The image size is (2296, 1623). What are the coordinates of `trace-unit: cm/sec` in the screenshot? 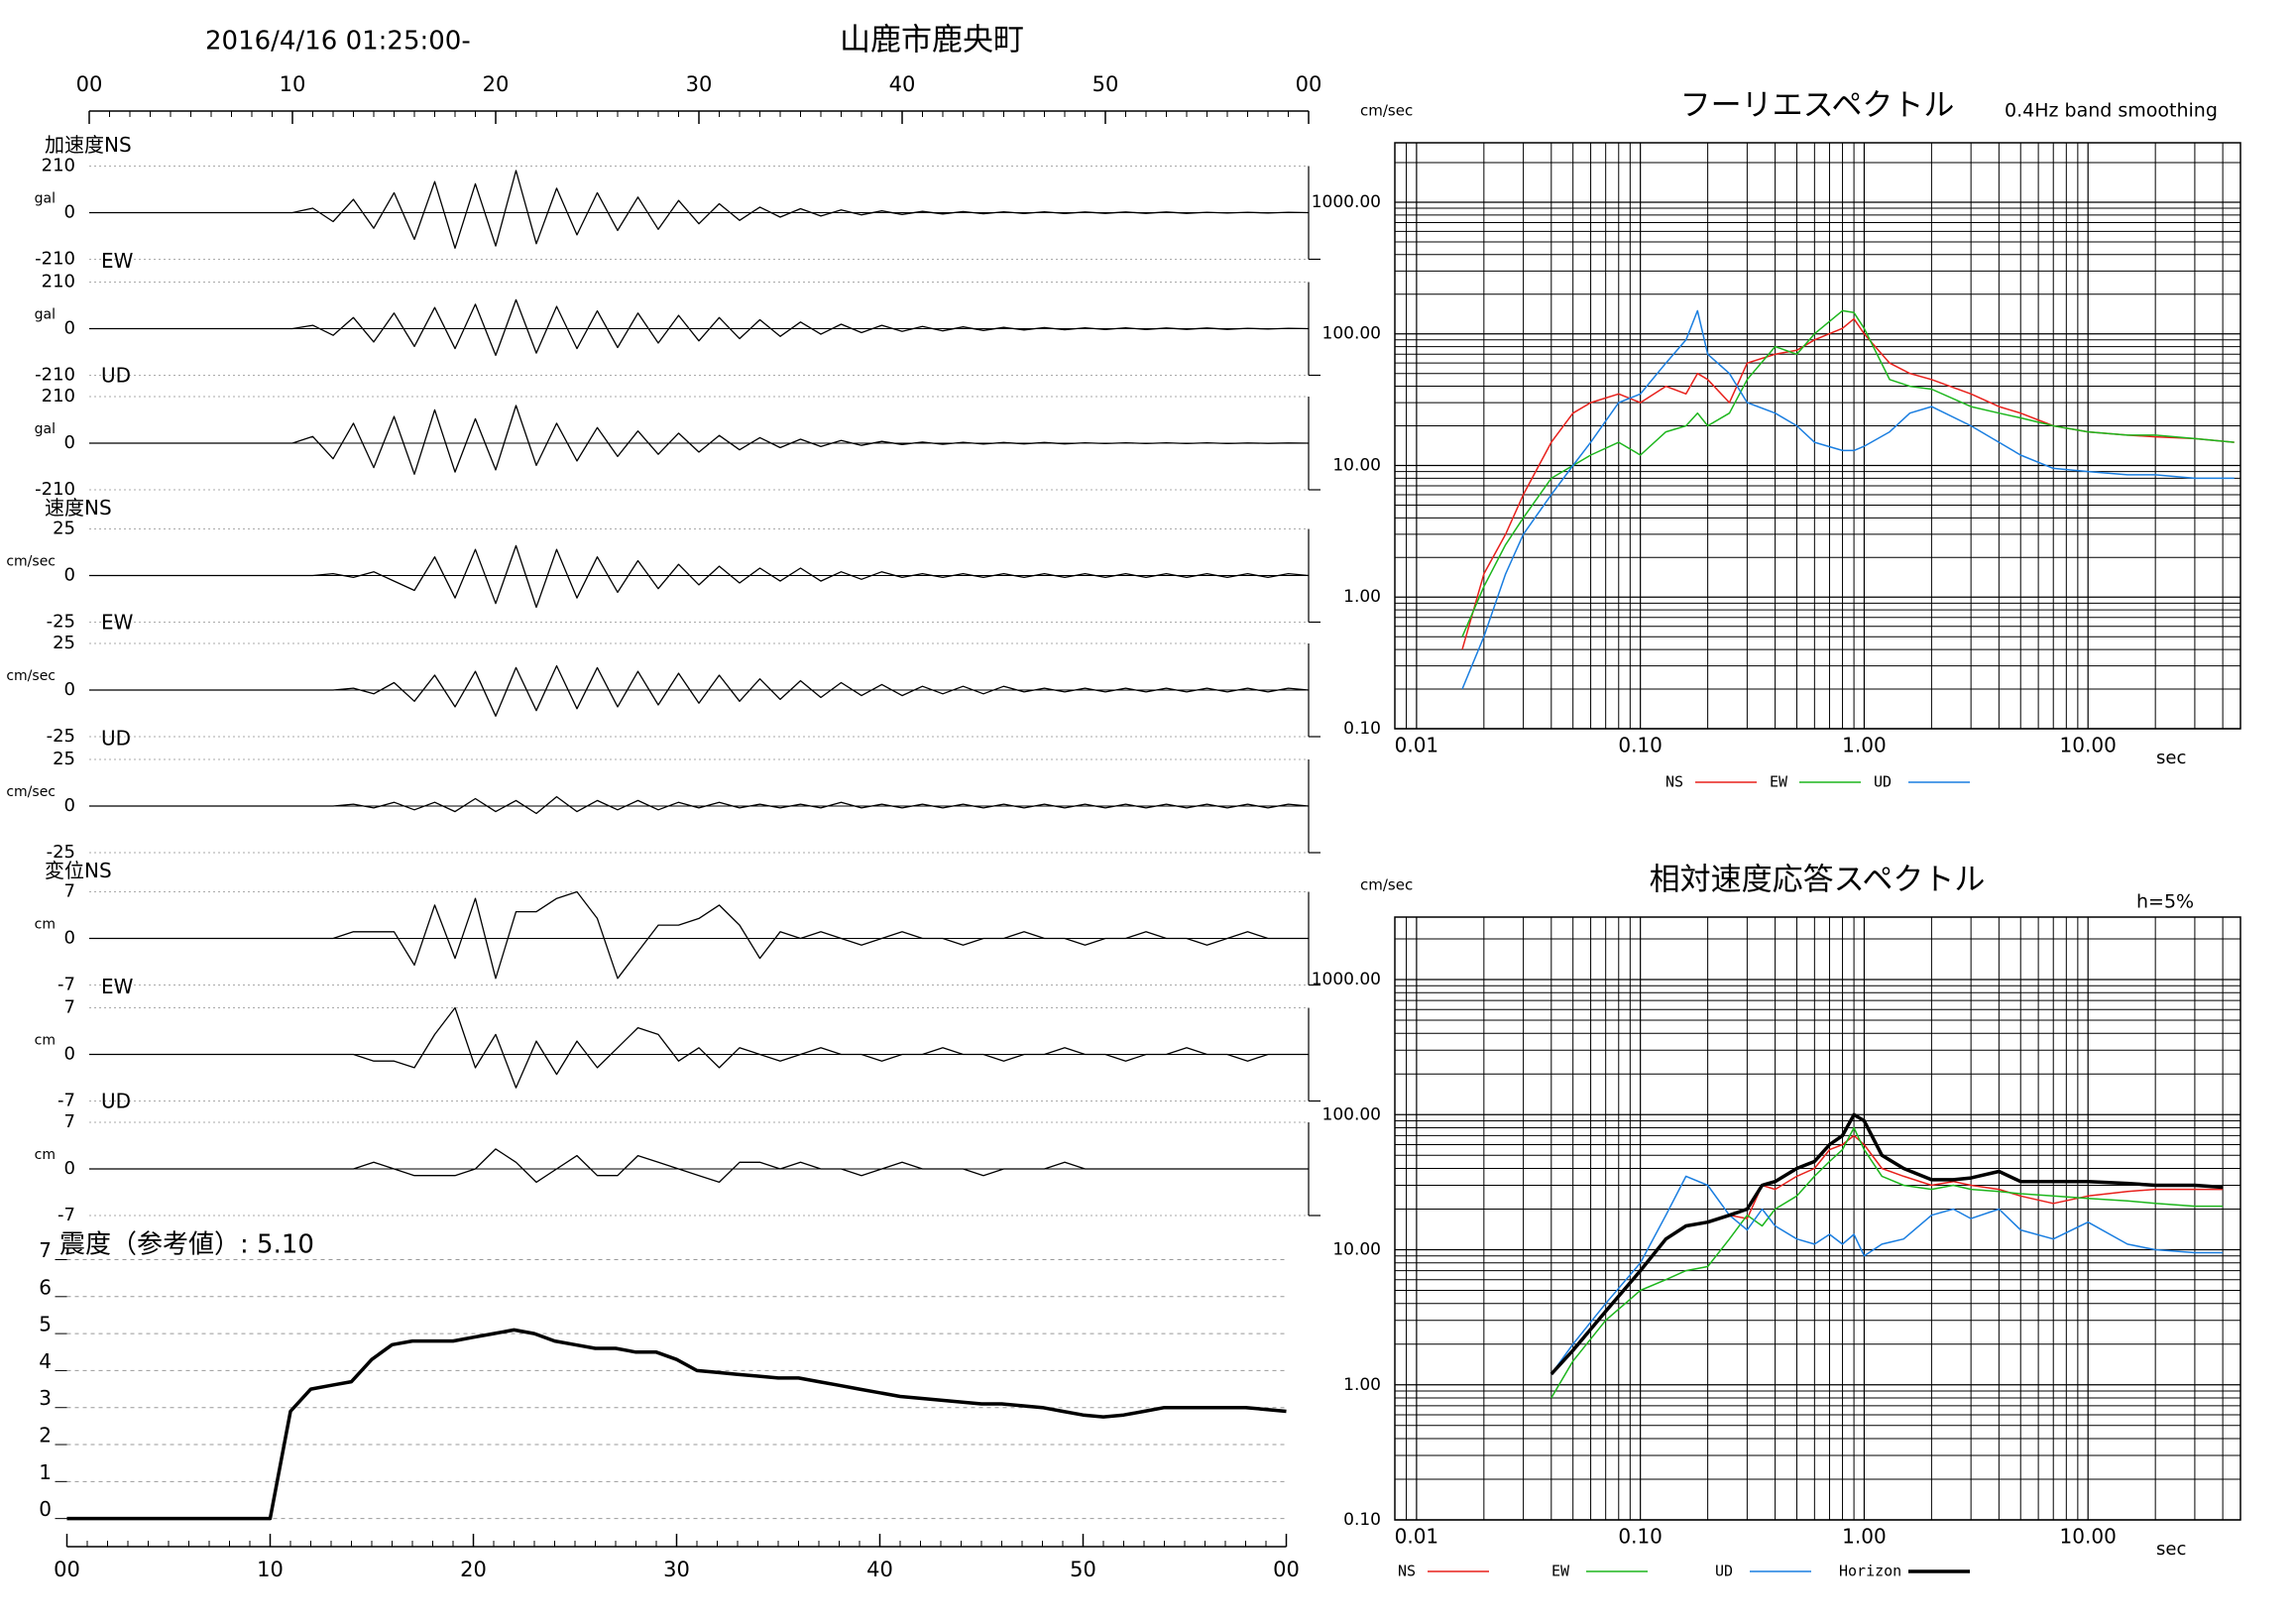 It's located at (31, 562).